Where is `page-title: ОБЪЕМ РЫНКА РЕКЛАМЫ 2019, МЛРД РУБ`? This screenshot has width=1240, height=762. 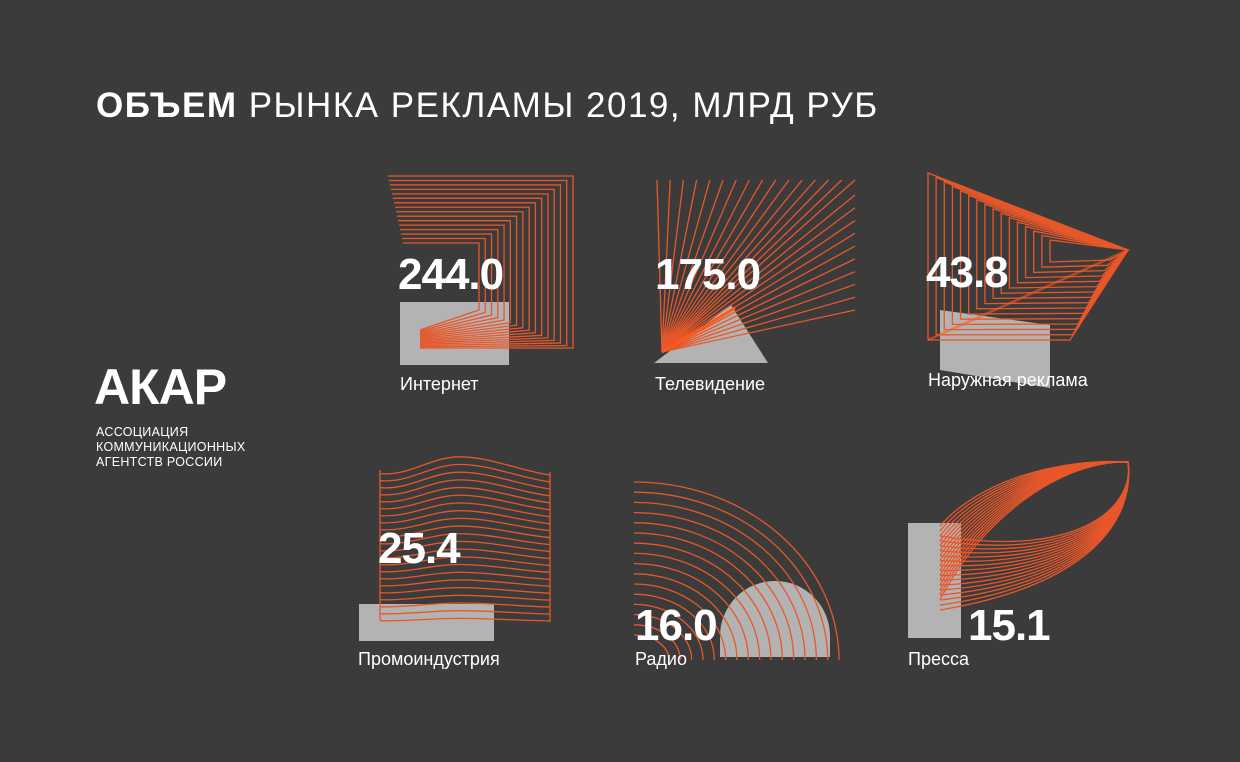
page-title: ОБЪЕМ РЫНКА РЕКЛАМЫ 2019, МЛРД РУБ is located at coordinates (487, 106).